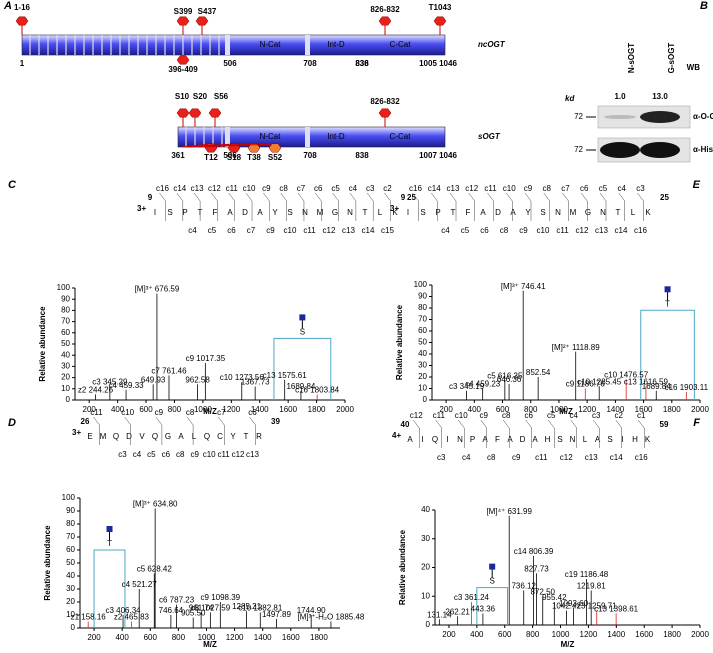  Describe the element at coordinates (155, 504) in the screenshot. I see `peak-label: [M]³⁺ 634.80` at that location.